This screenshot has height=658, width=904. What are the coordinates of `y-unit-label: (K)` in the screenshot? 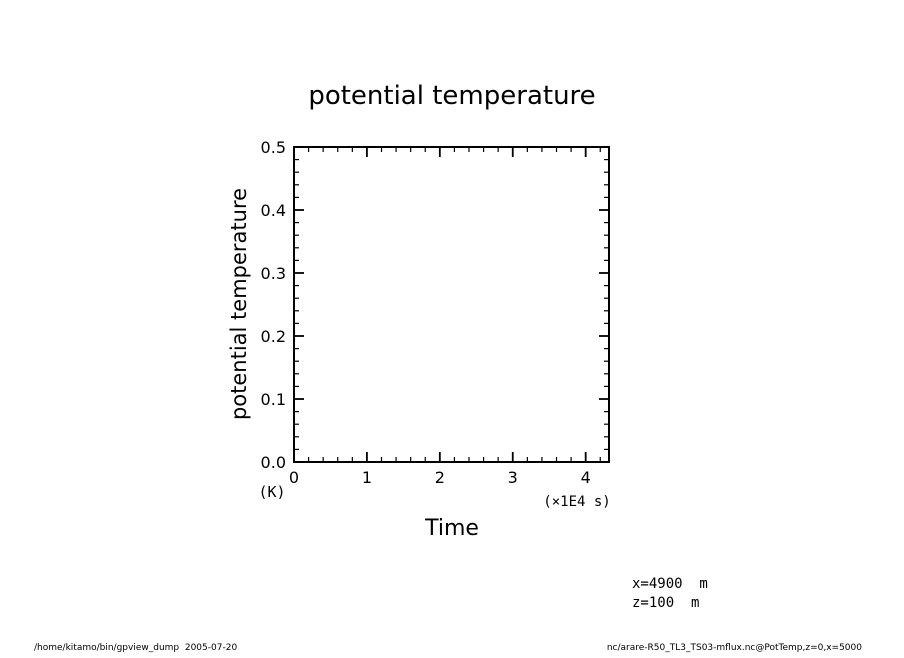 It's located at (271, 492).